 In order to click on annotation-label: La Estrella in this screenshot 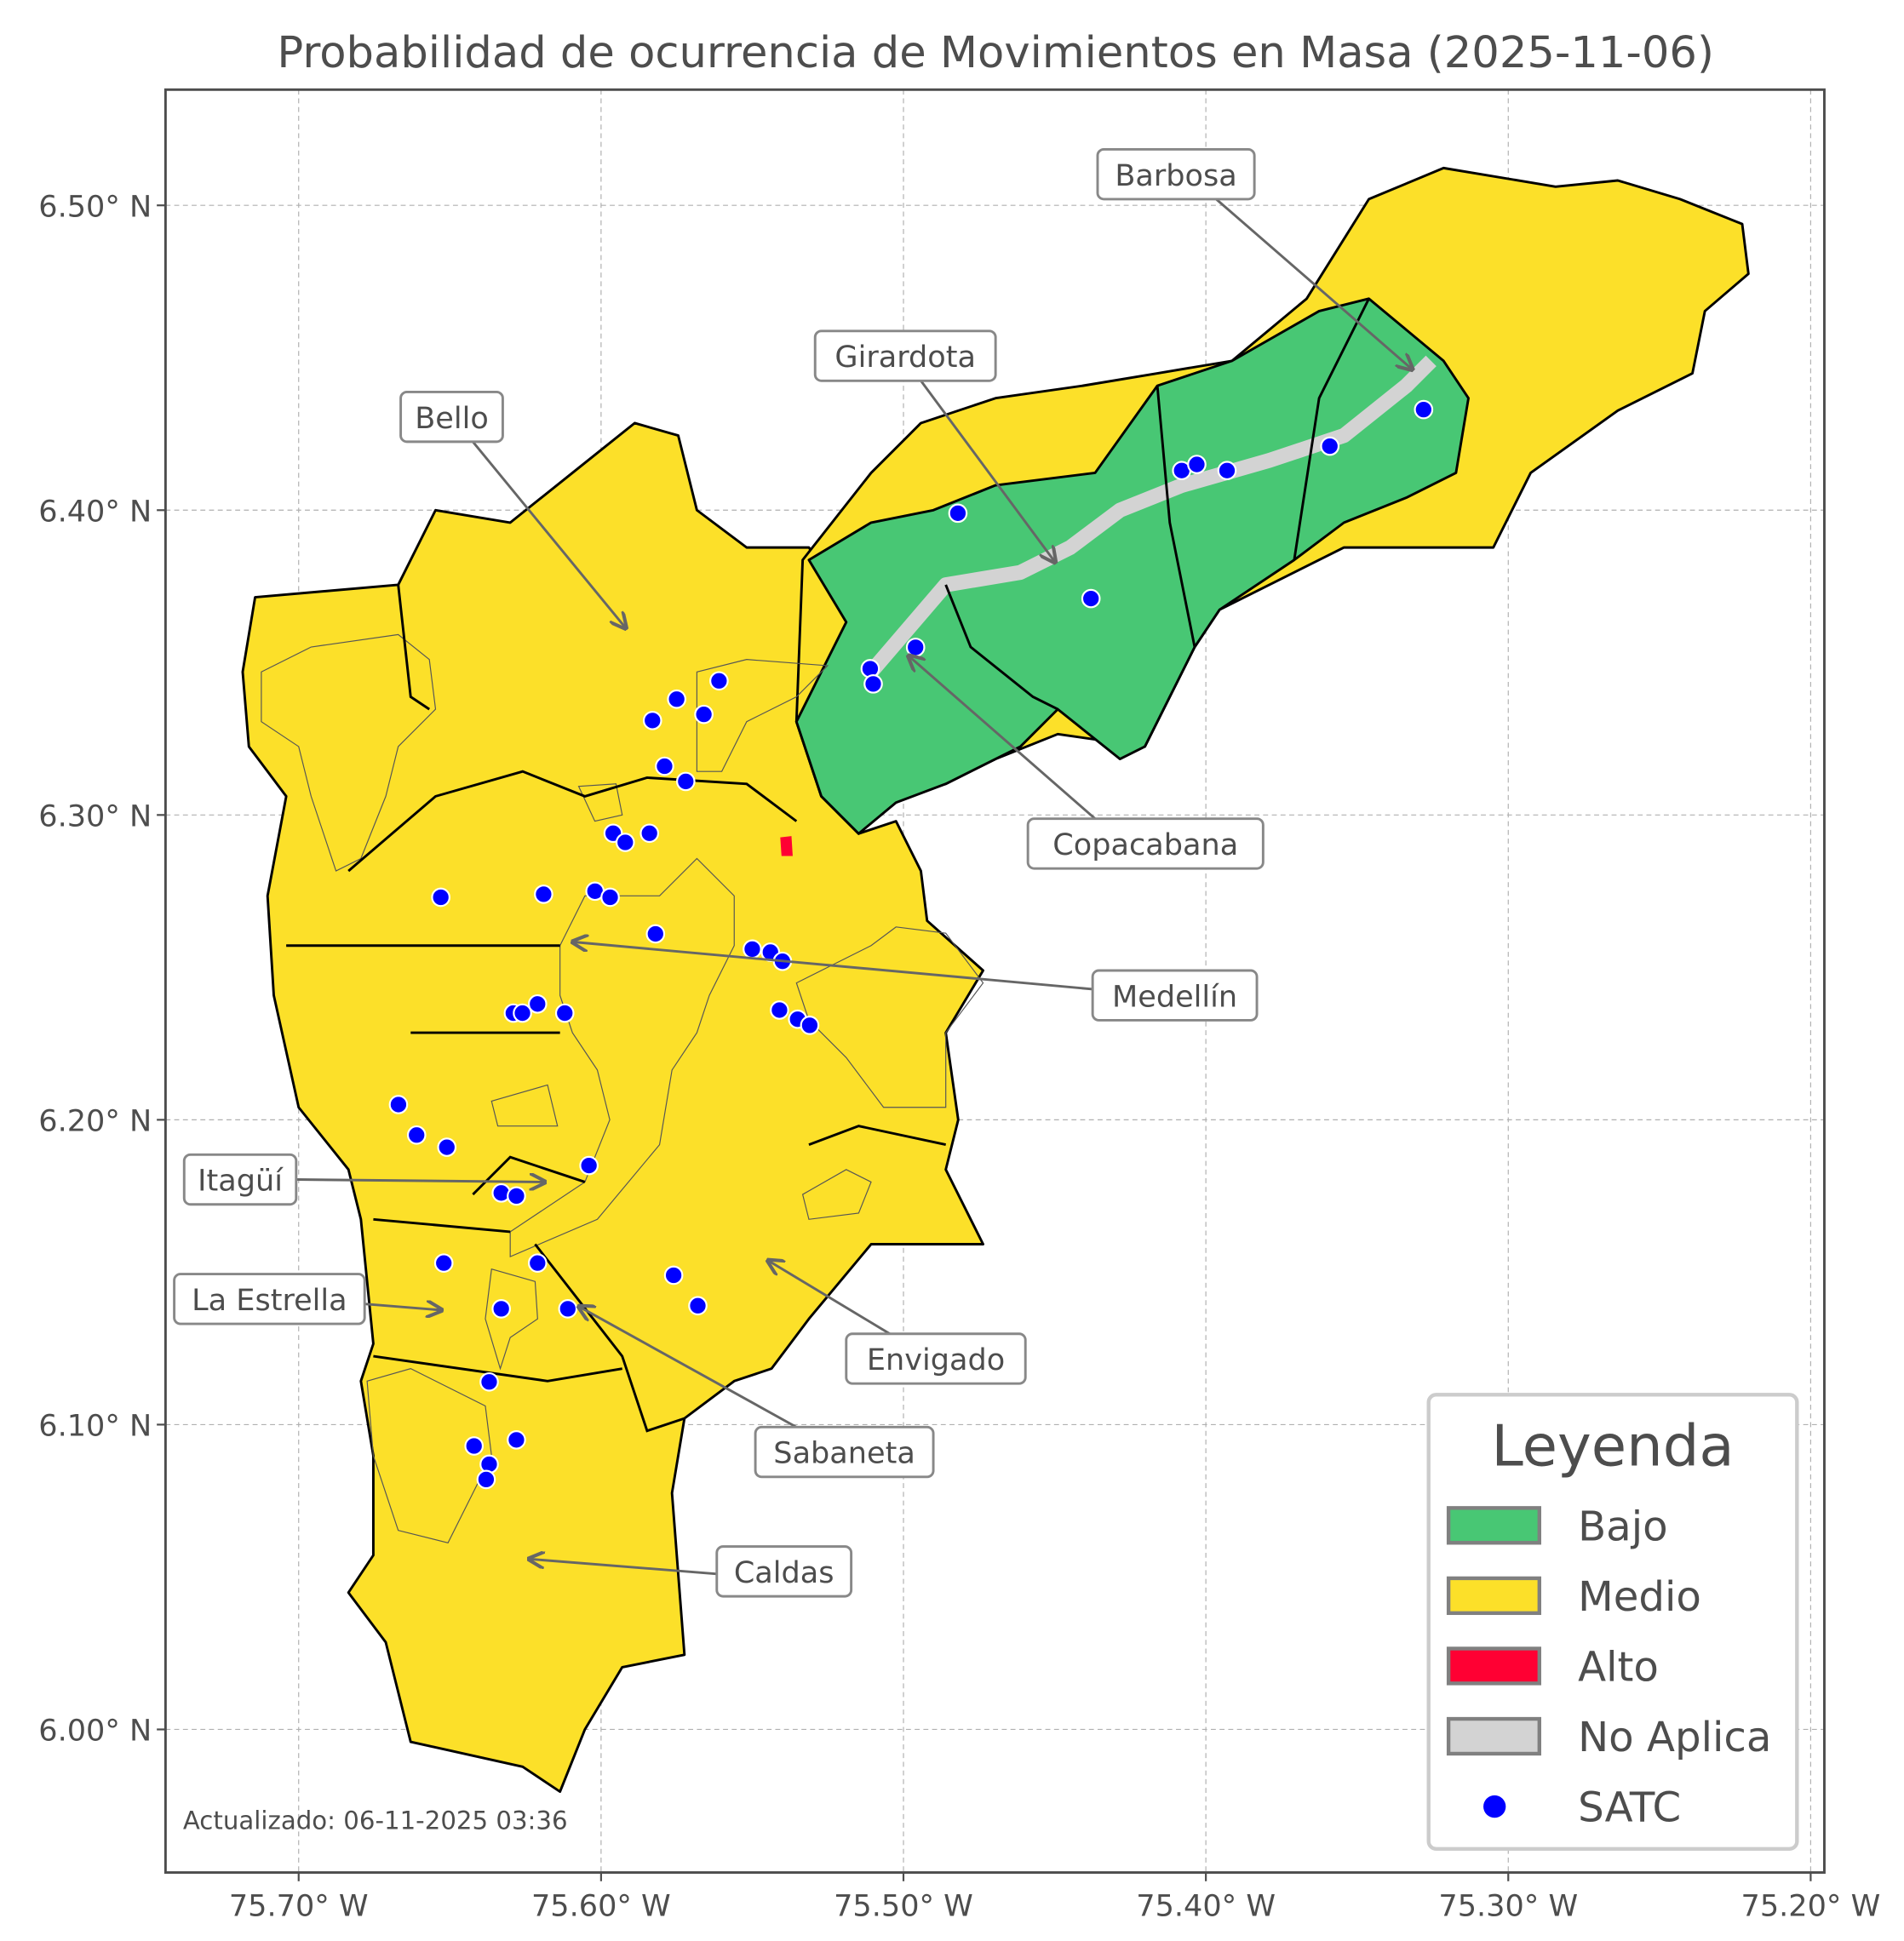, I will do `click(269, 1300)`.